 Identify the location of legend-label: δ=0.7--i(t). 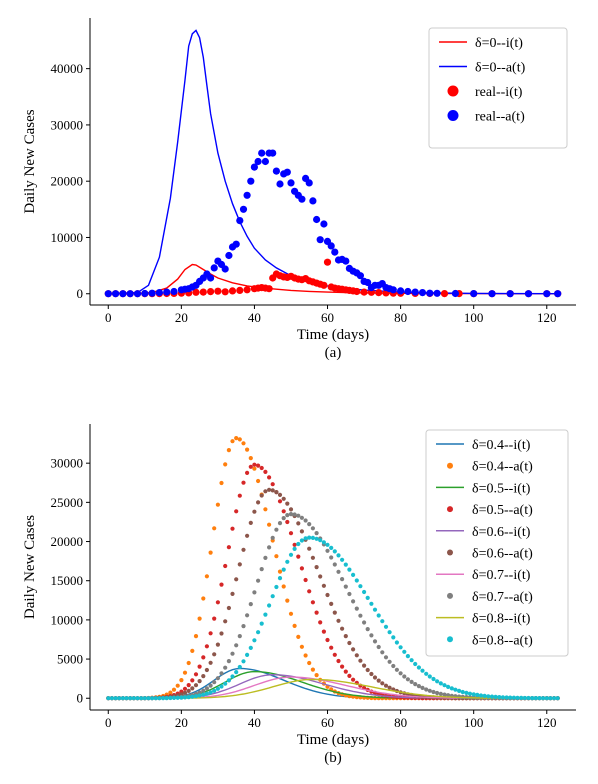
(501, 575).